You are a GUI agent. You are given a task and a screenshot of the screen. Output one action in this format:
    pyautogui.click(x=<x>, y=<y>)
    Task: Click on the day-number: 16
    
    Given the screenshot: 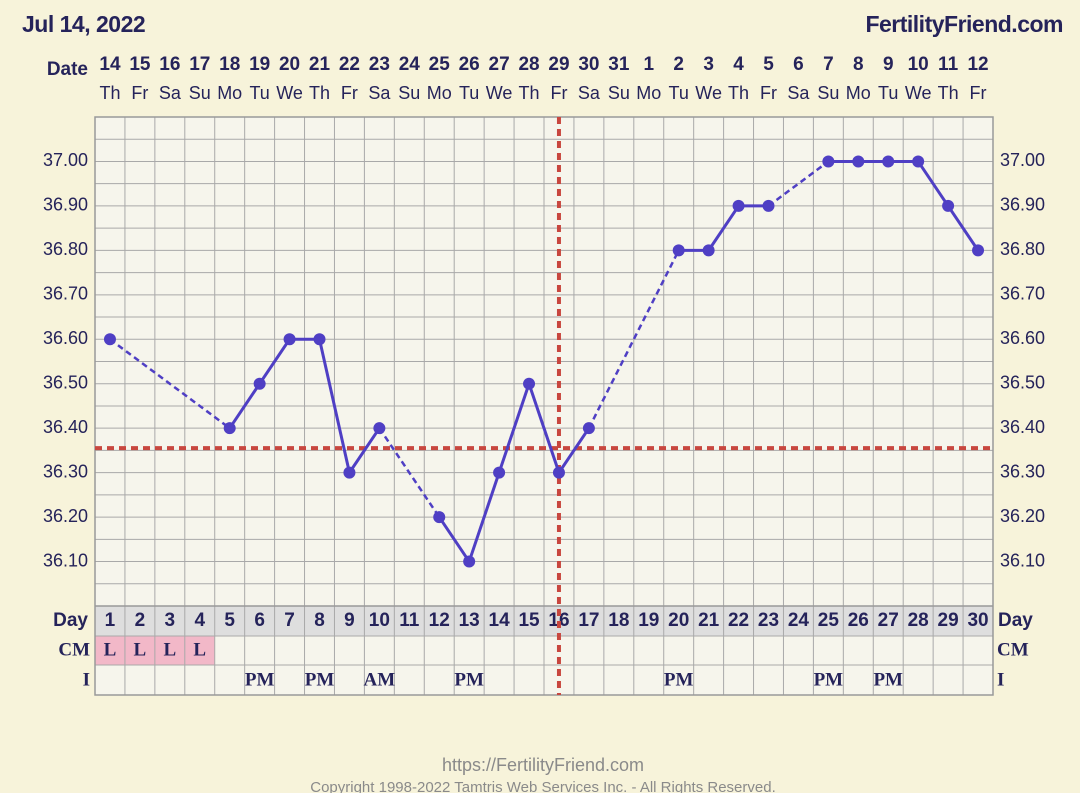 What is the action you would take?
    pyautogui.click(x=558, y=620)
    